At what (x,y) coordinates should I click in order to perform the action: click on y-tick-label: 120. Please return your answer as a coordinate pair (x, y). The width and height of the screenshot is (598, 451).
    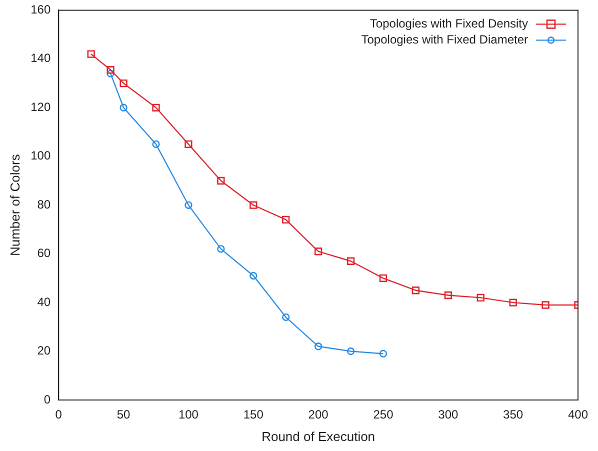
    Looking at the image, I should click on (40, 107).